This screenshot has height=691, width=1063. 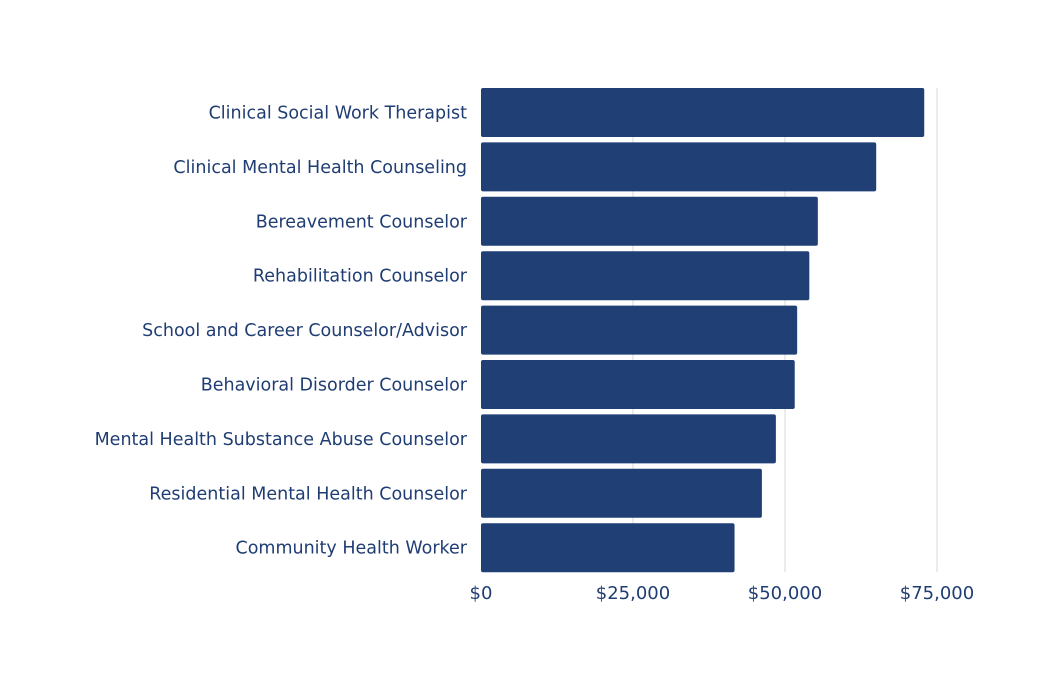 What do you see at coordinates (722, 593) in the screenshot?
I see `x-axis-tick-labels: $0 $25,000 $50,000 $75,000` at bounding box center [722, 593].